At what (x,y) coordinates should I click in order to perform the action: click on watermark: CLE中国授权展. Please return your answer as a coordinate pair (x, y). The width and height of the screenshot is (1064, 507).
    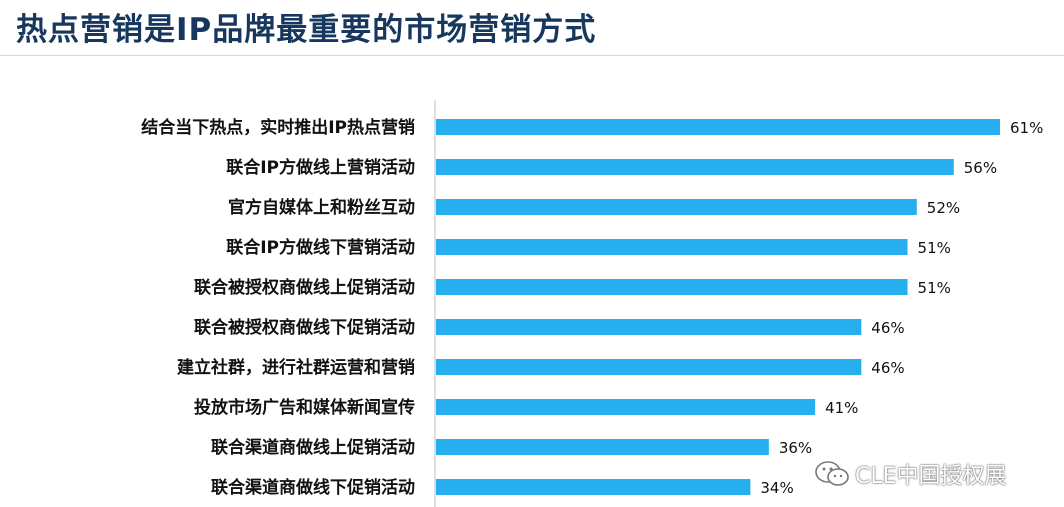
    Looking at the image, I should click on (911, 474).